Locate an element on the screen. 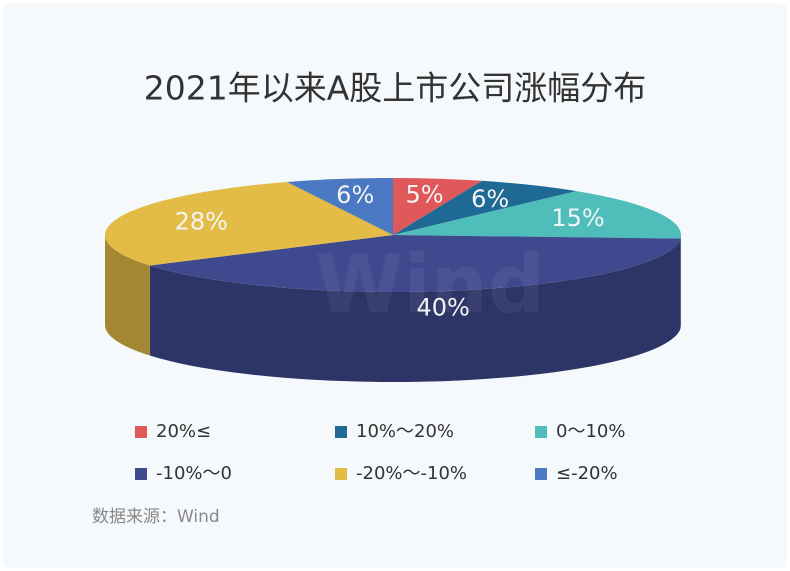  data-label: 15% is located at coordinates (577, 218).